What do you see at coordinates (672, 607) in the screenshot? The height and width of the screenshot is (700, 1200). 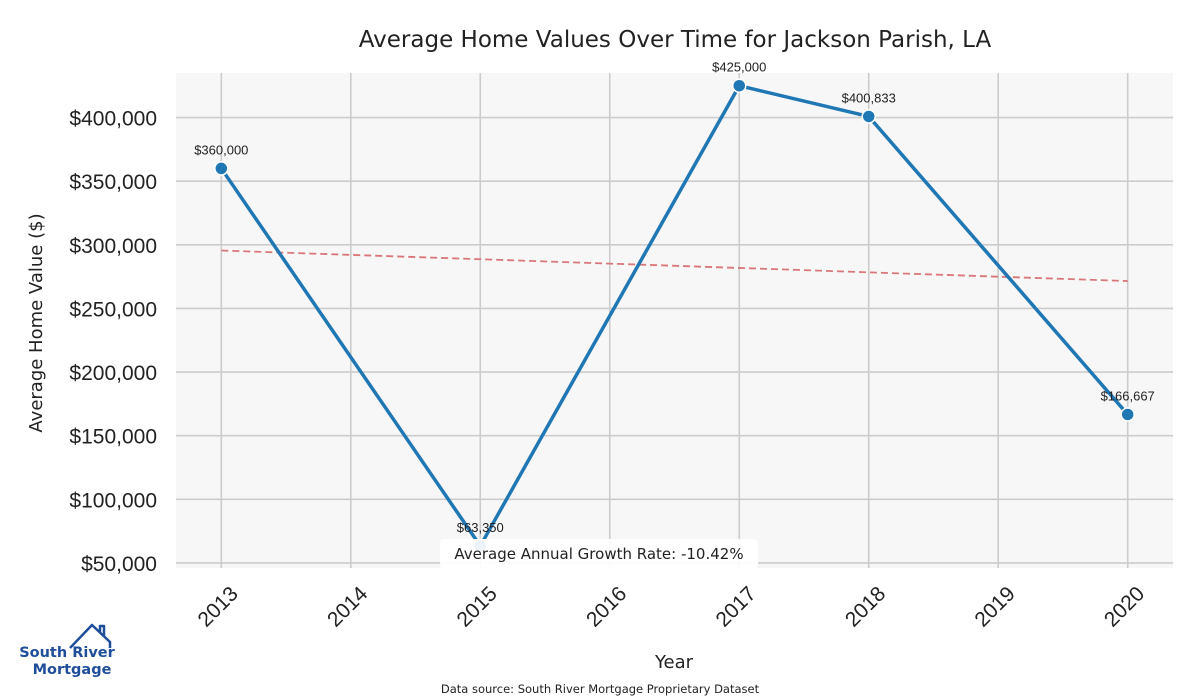 I see `x-axis-ticks: 2013 2014 2015 2016 2017 2018 2019 2020` at bounding box center [672, 607].